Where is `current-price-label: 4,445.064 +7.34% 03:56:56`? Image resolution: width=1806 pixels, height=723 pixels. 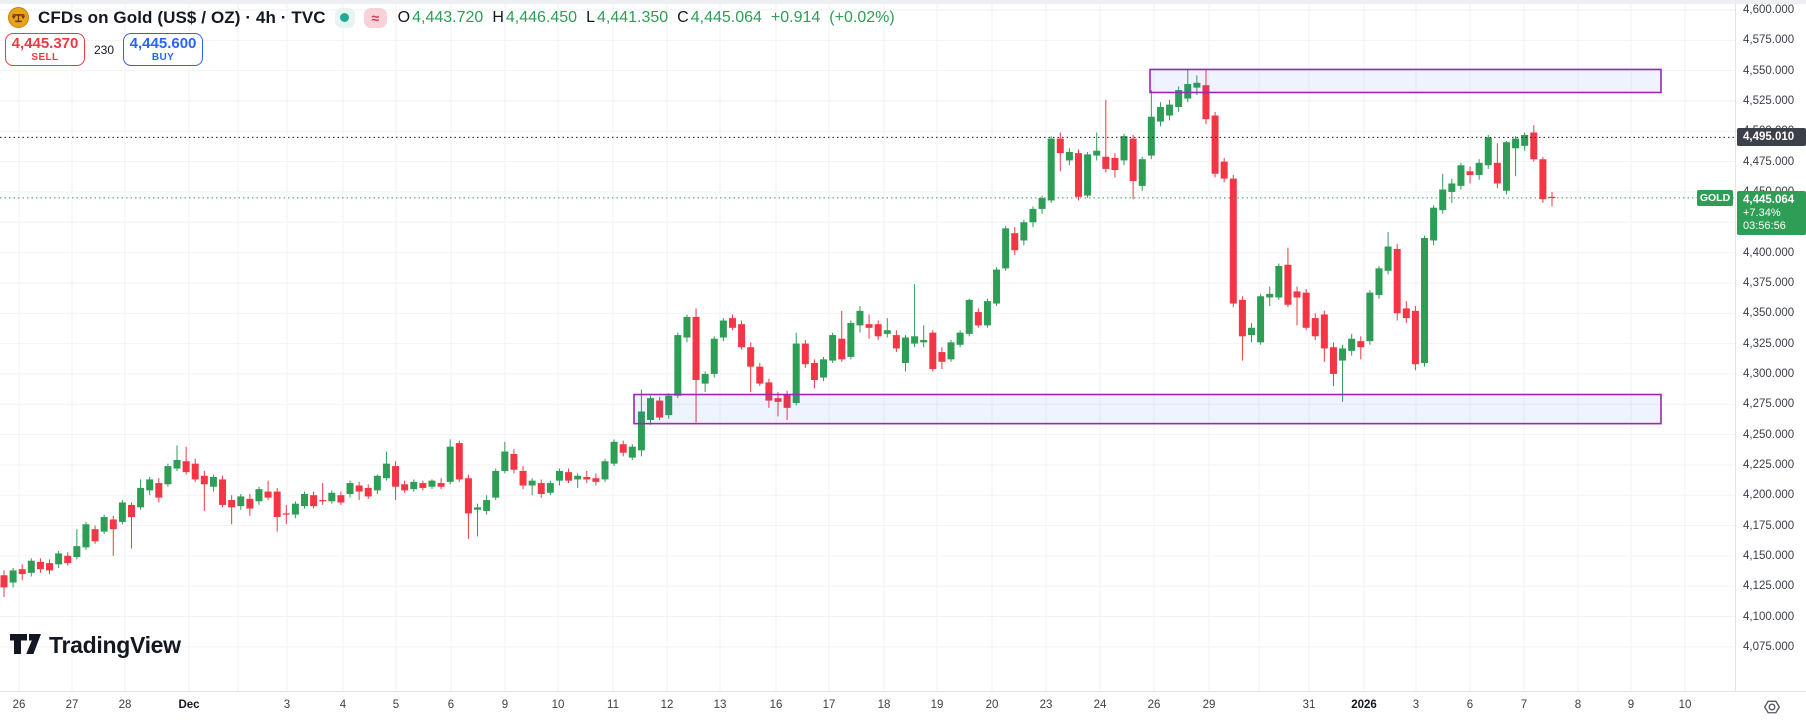 current-price-label: 4,445.064 +7.34% 03:56:56 is located at coordinates (1771, 212).